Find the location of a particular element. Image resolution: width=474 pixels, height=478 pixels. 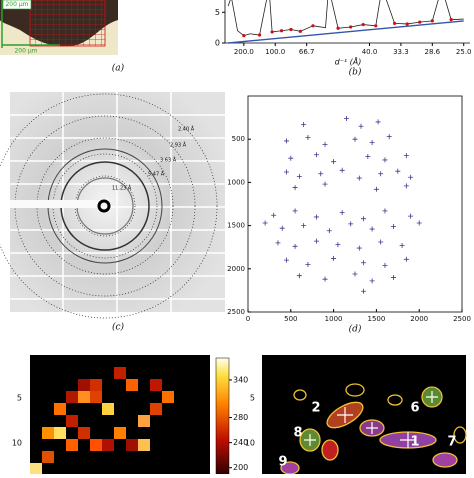

colorbar-label: 280 is located at coordinates (240, 417).